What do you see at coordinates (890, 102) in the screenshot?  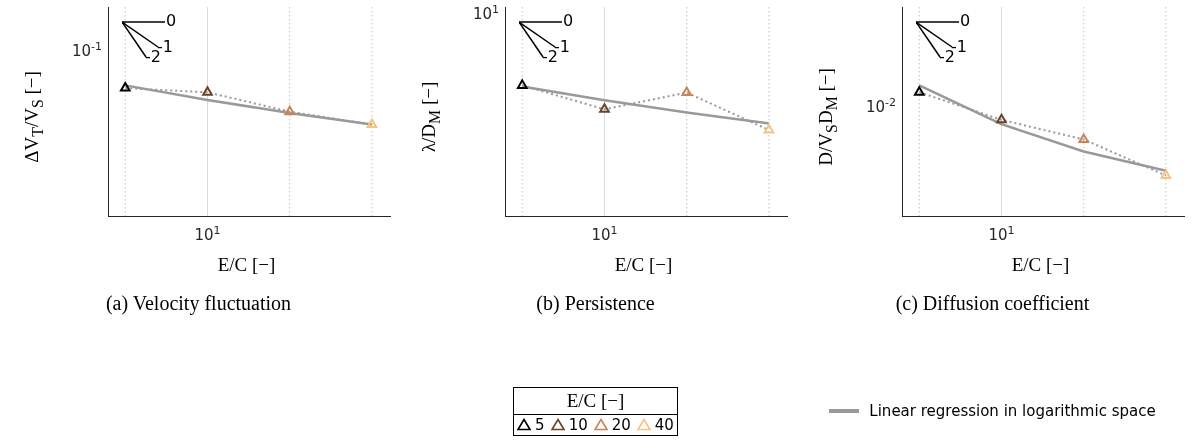 I see `text: -2` at bounding box center [890, 102].